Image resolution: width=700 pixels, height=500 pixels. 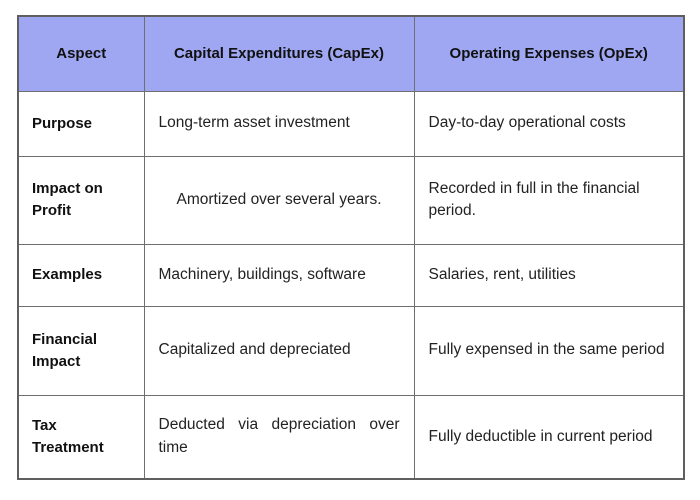 What do you see at coordinates (279, 275) in the screenshot?
I see `capex-value: Machinery, buildings, software` at bounding box center [279, 275].